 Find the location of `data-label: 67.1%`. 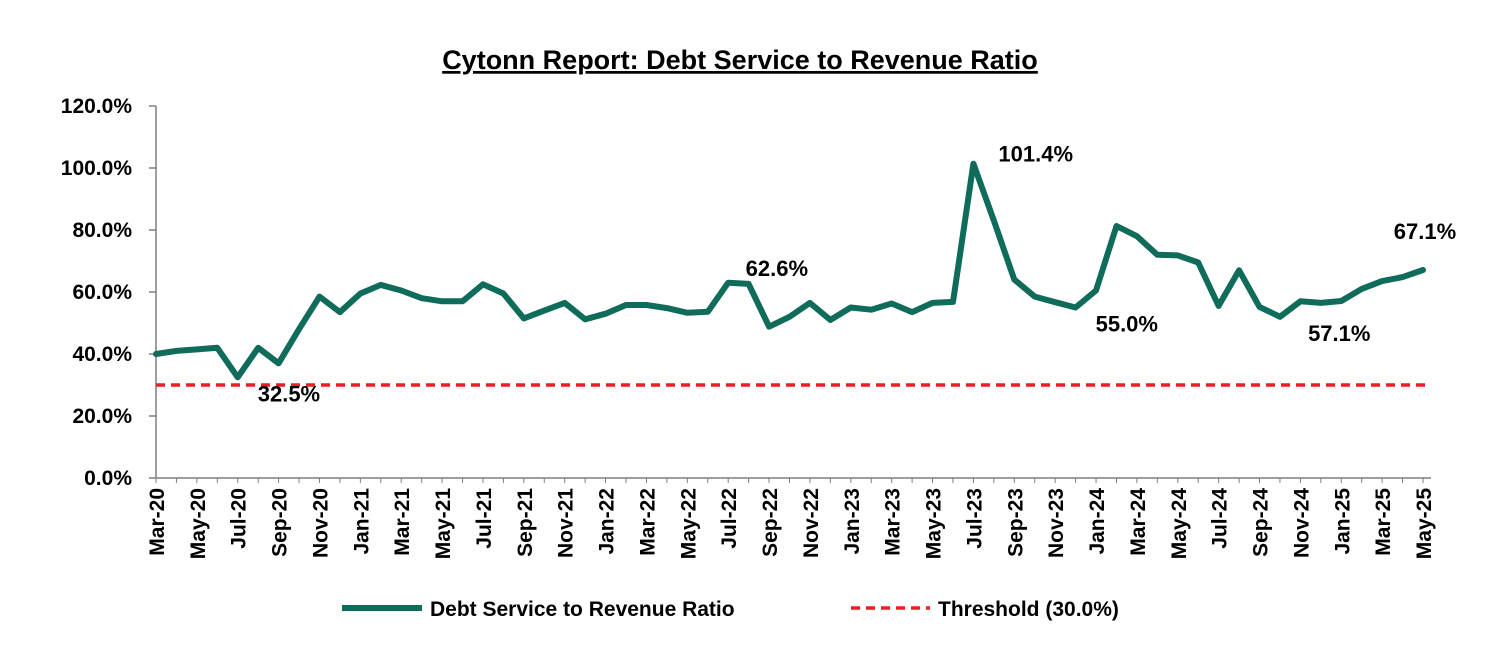

data-label: 67.1% is located at coordinates (1425, 231).